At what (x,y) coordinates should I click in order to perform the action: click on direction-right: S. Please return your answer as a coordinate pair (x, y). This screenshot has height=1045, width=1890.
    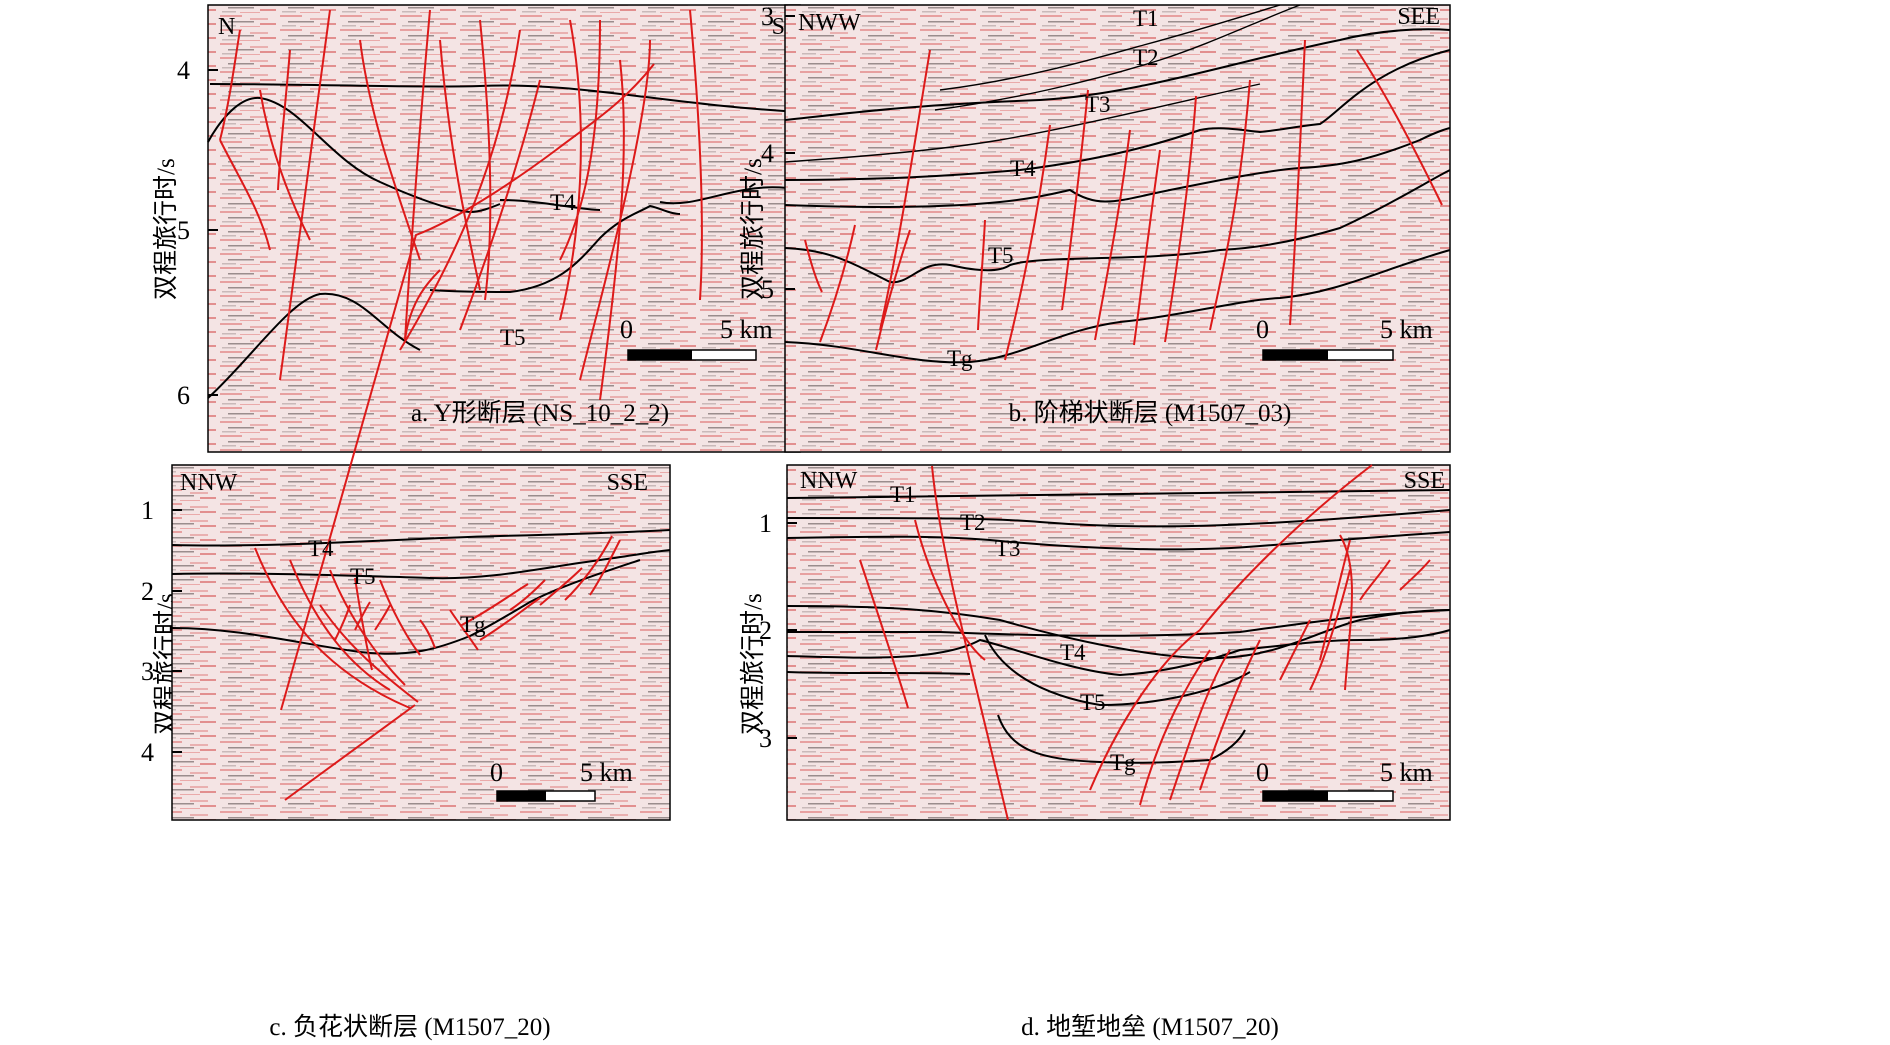
    Looking at the image, I should click on (778, 27).